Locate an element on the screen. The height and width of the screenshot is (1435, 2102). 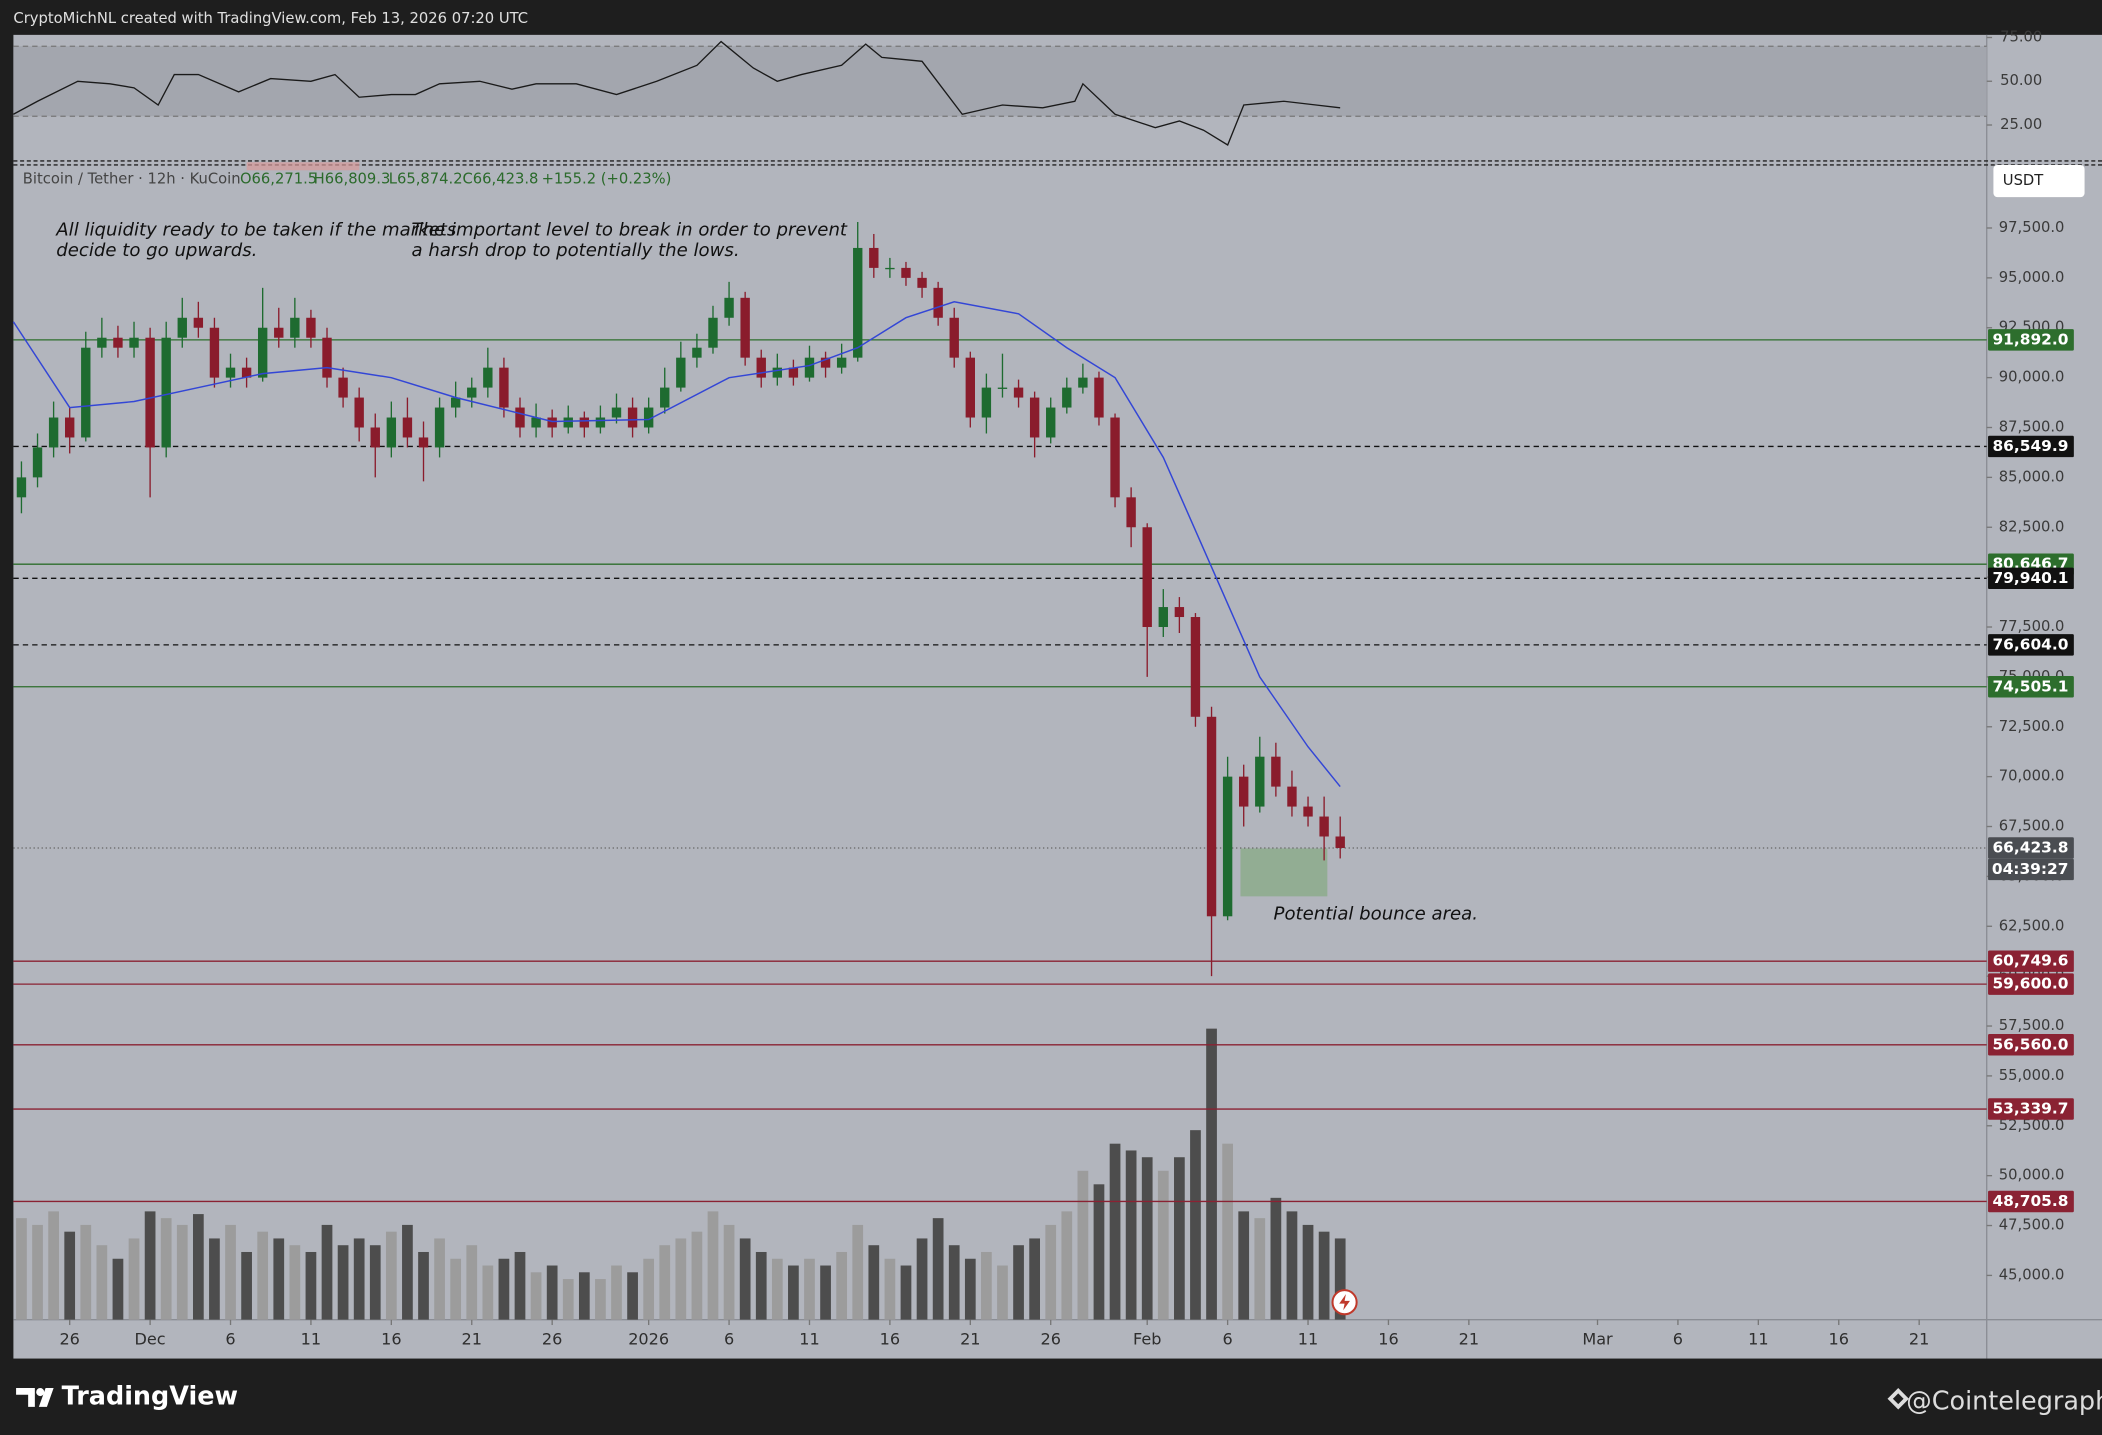
bounce-zone is located at coordinates (1284, 872).